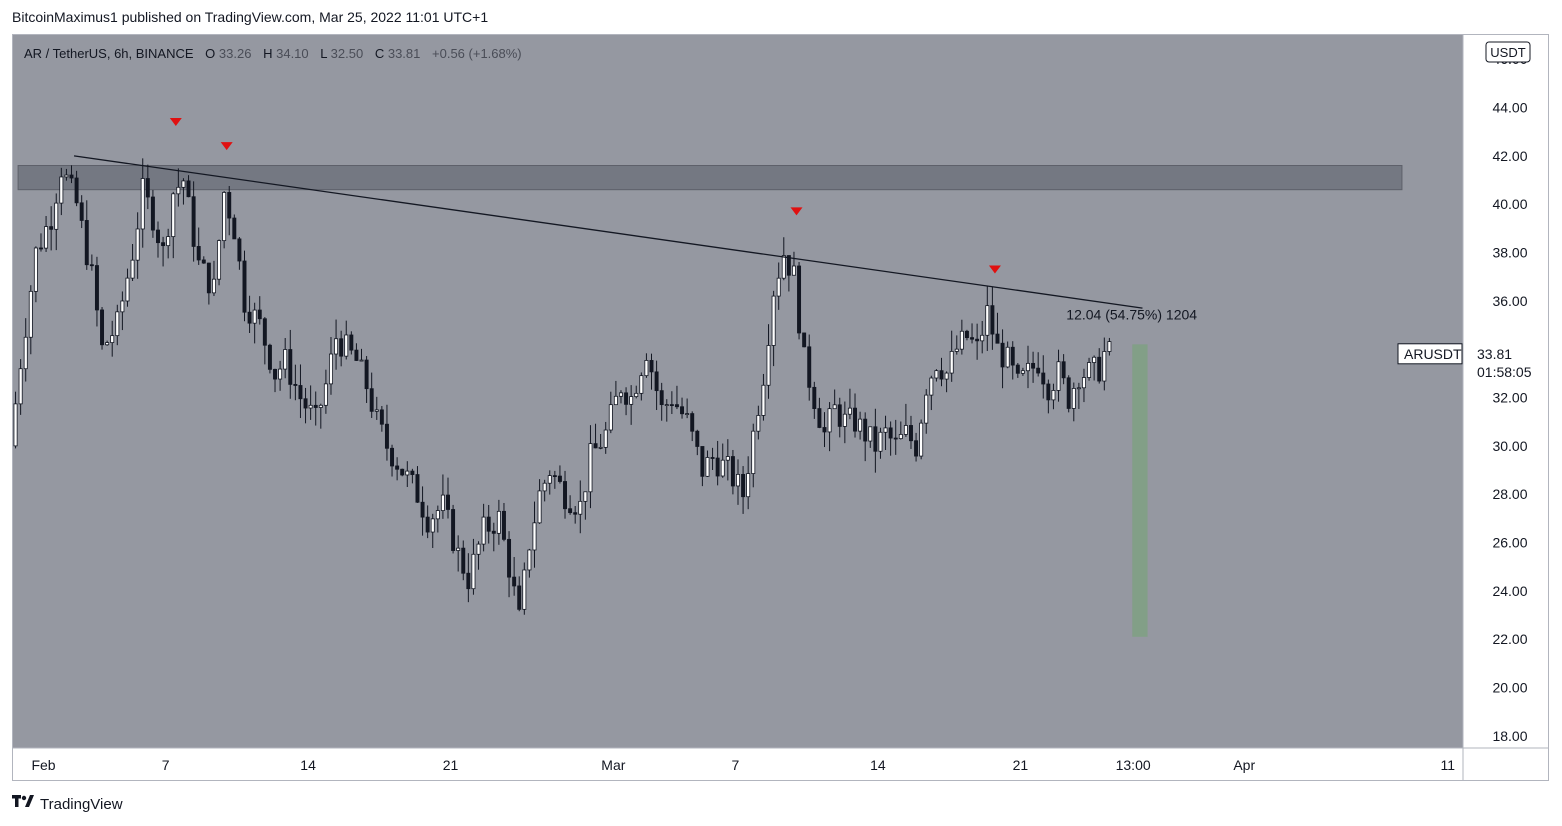  Describe the element at coordinates (1494, 354) in the screenshot. I see `price-badge-price: 33.81` at that location.